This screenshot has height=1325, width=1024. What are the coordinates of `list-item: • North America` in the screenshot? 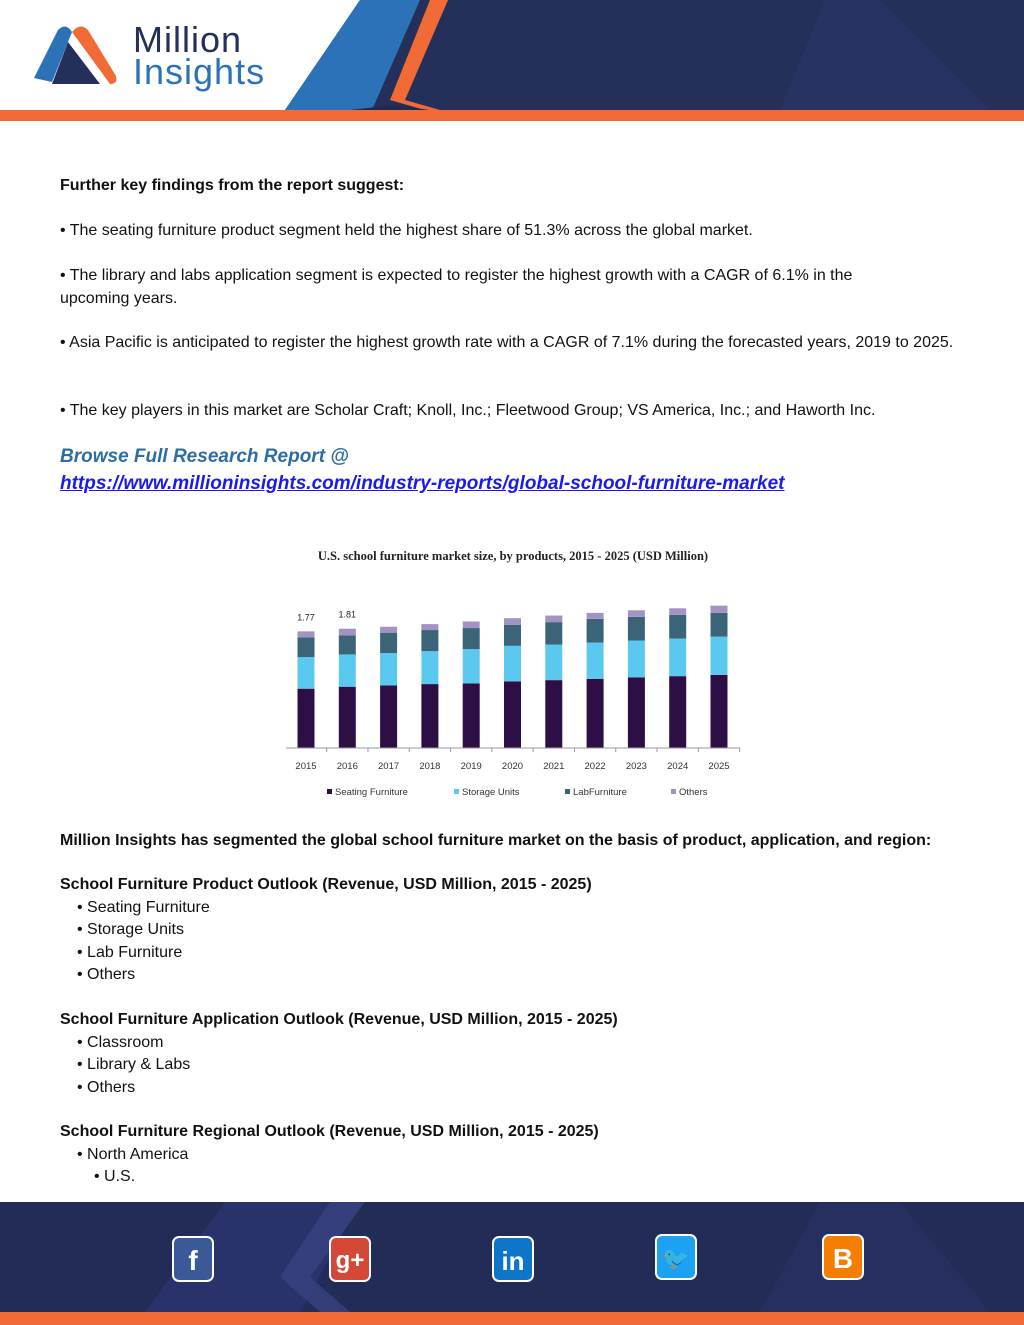 It's located at (133, 1154).